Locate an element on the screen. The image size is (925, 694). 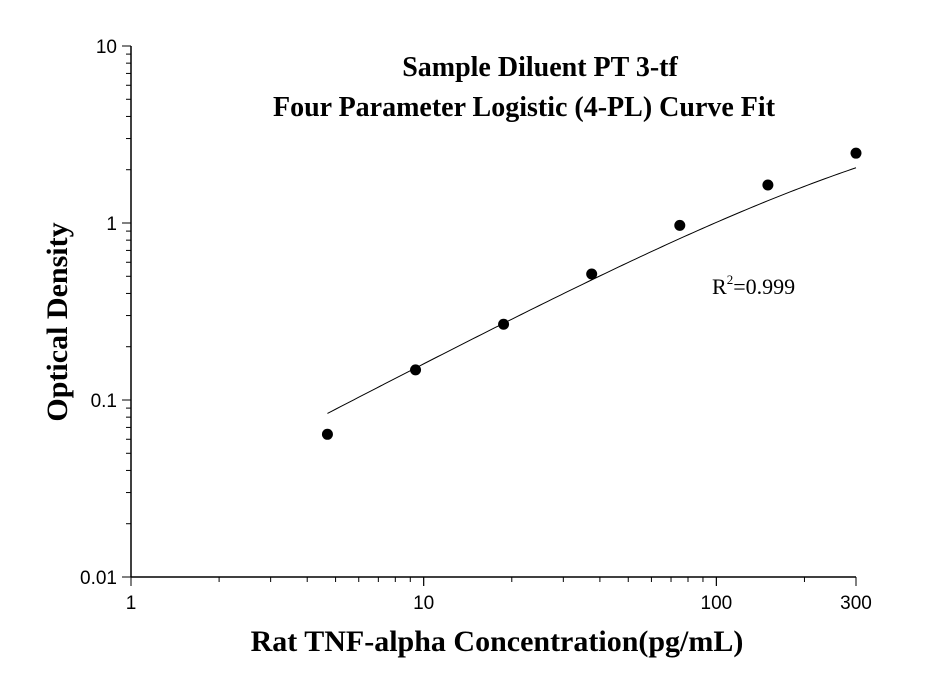
y-axis-title: Optical Density is located at coordinates (57, 321).